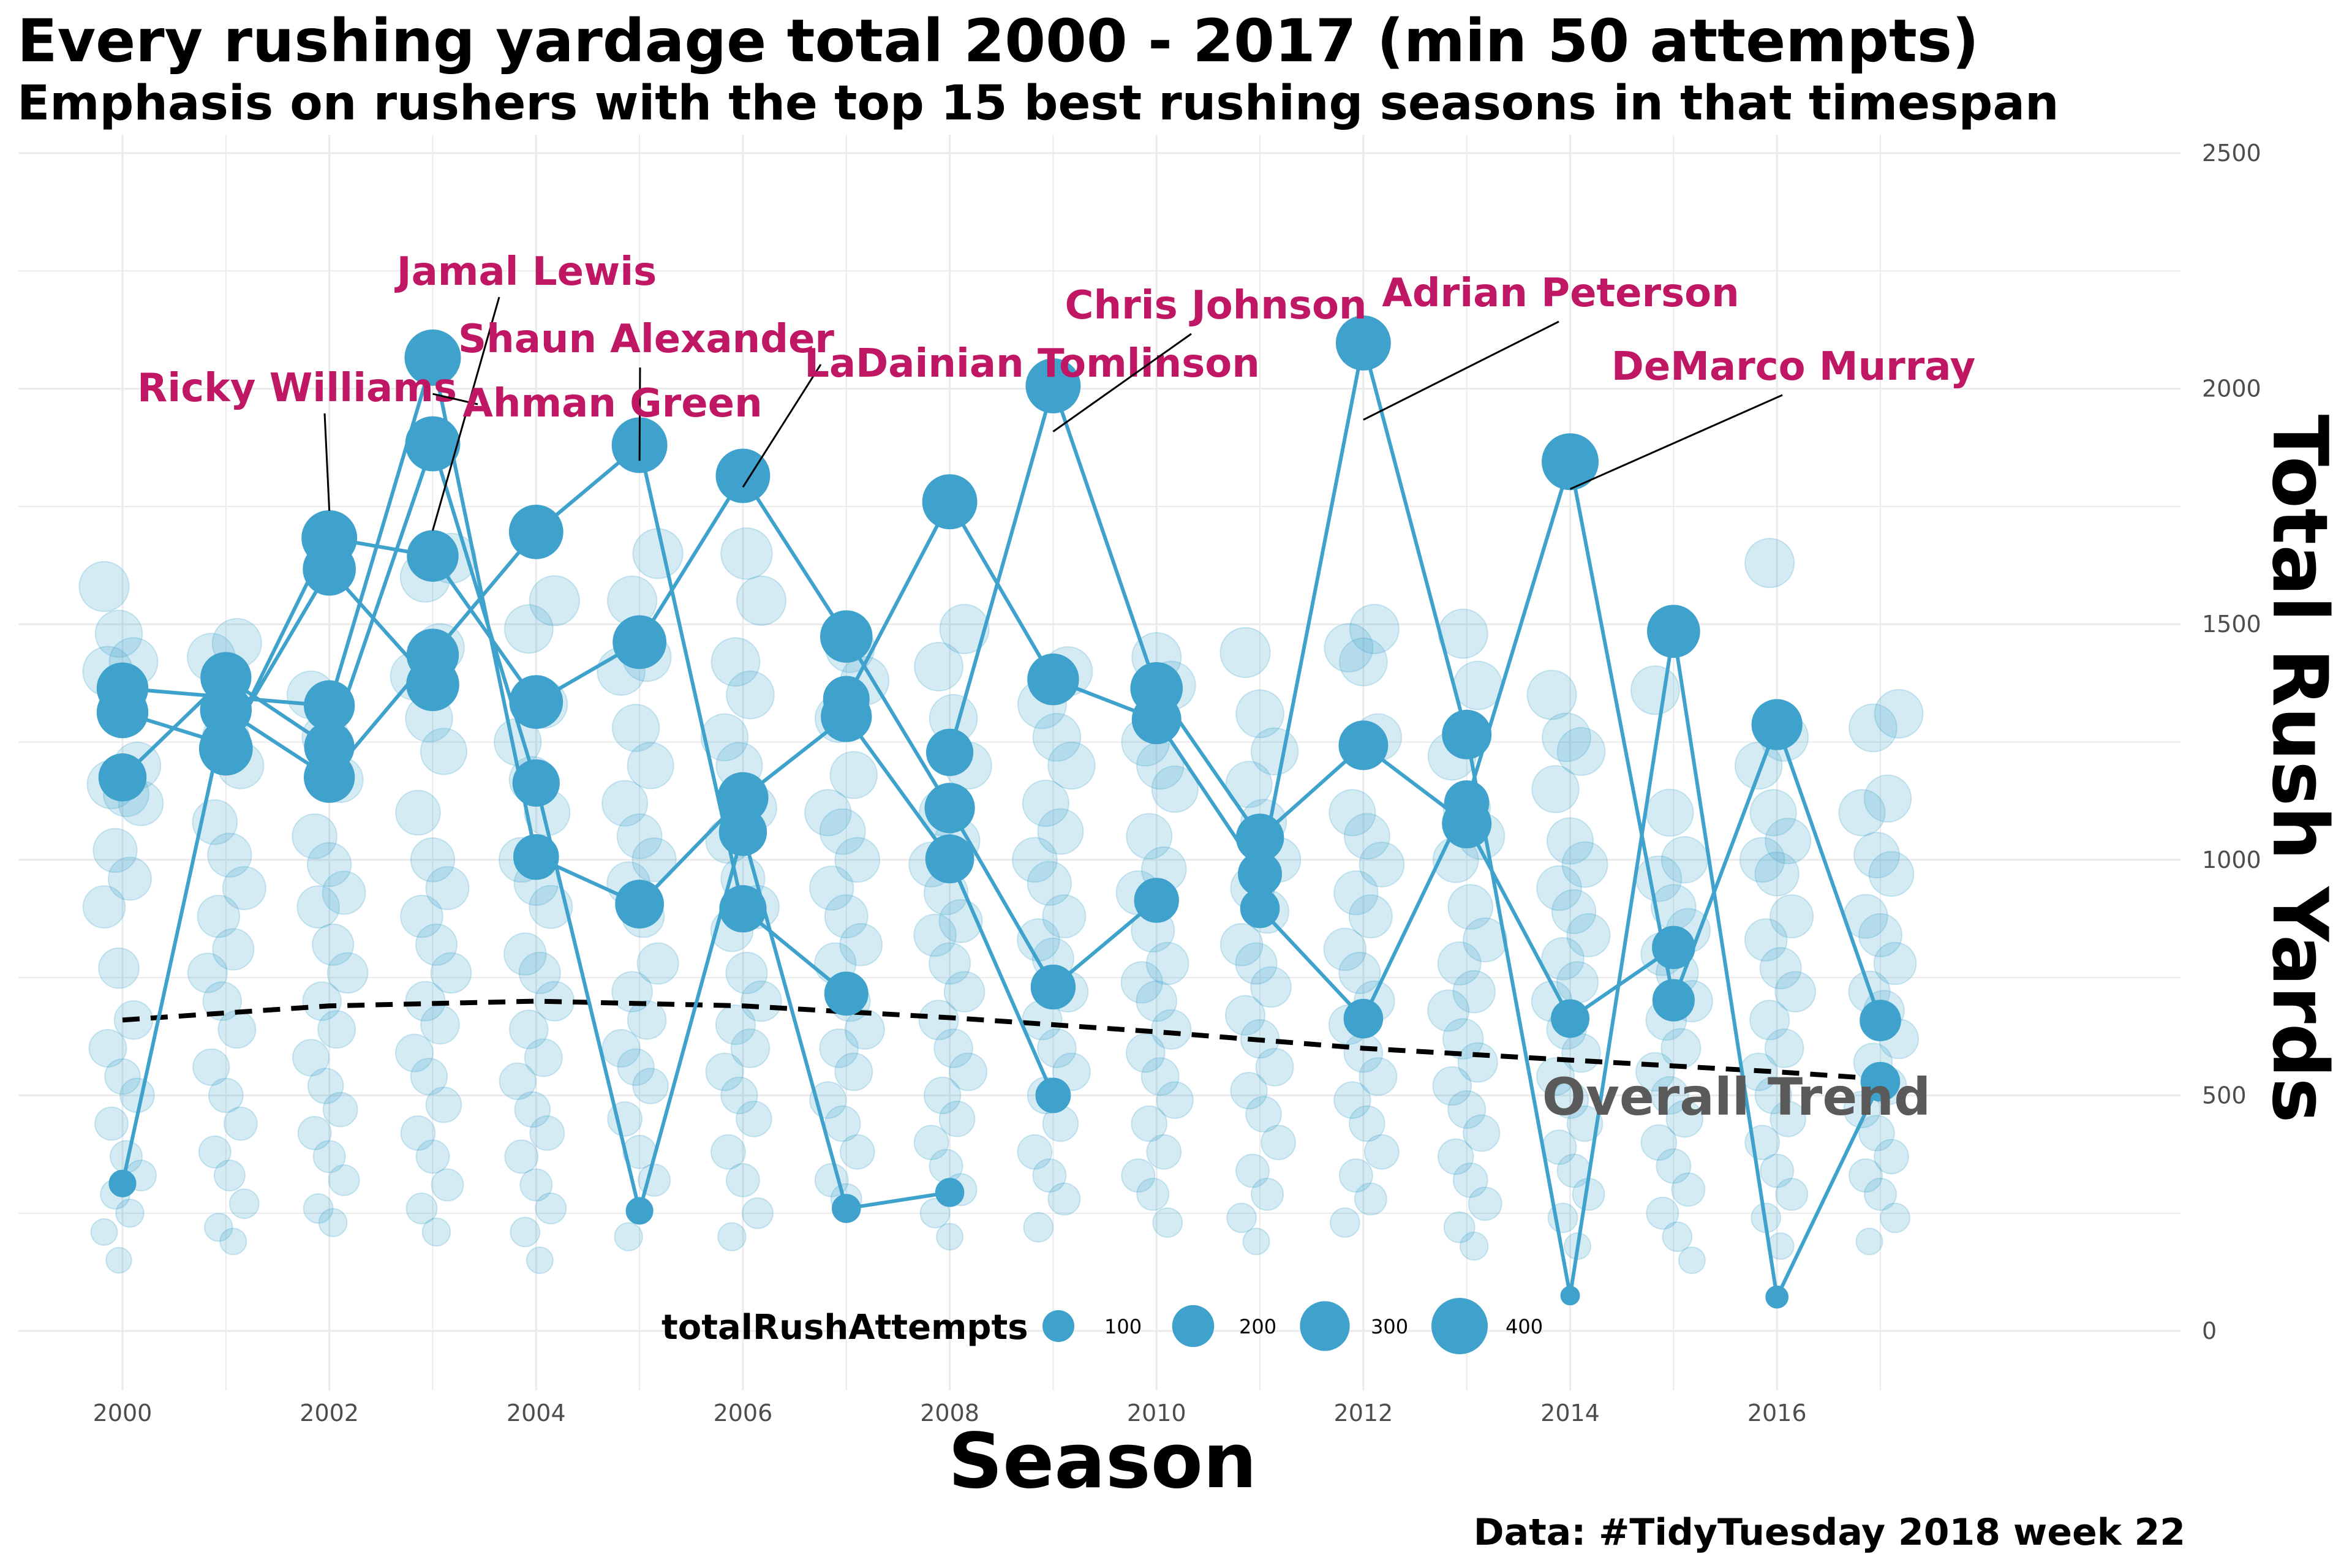  I want to click on legend-key, so click(1194, 1327).